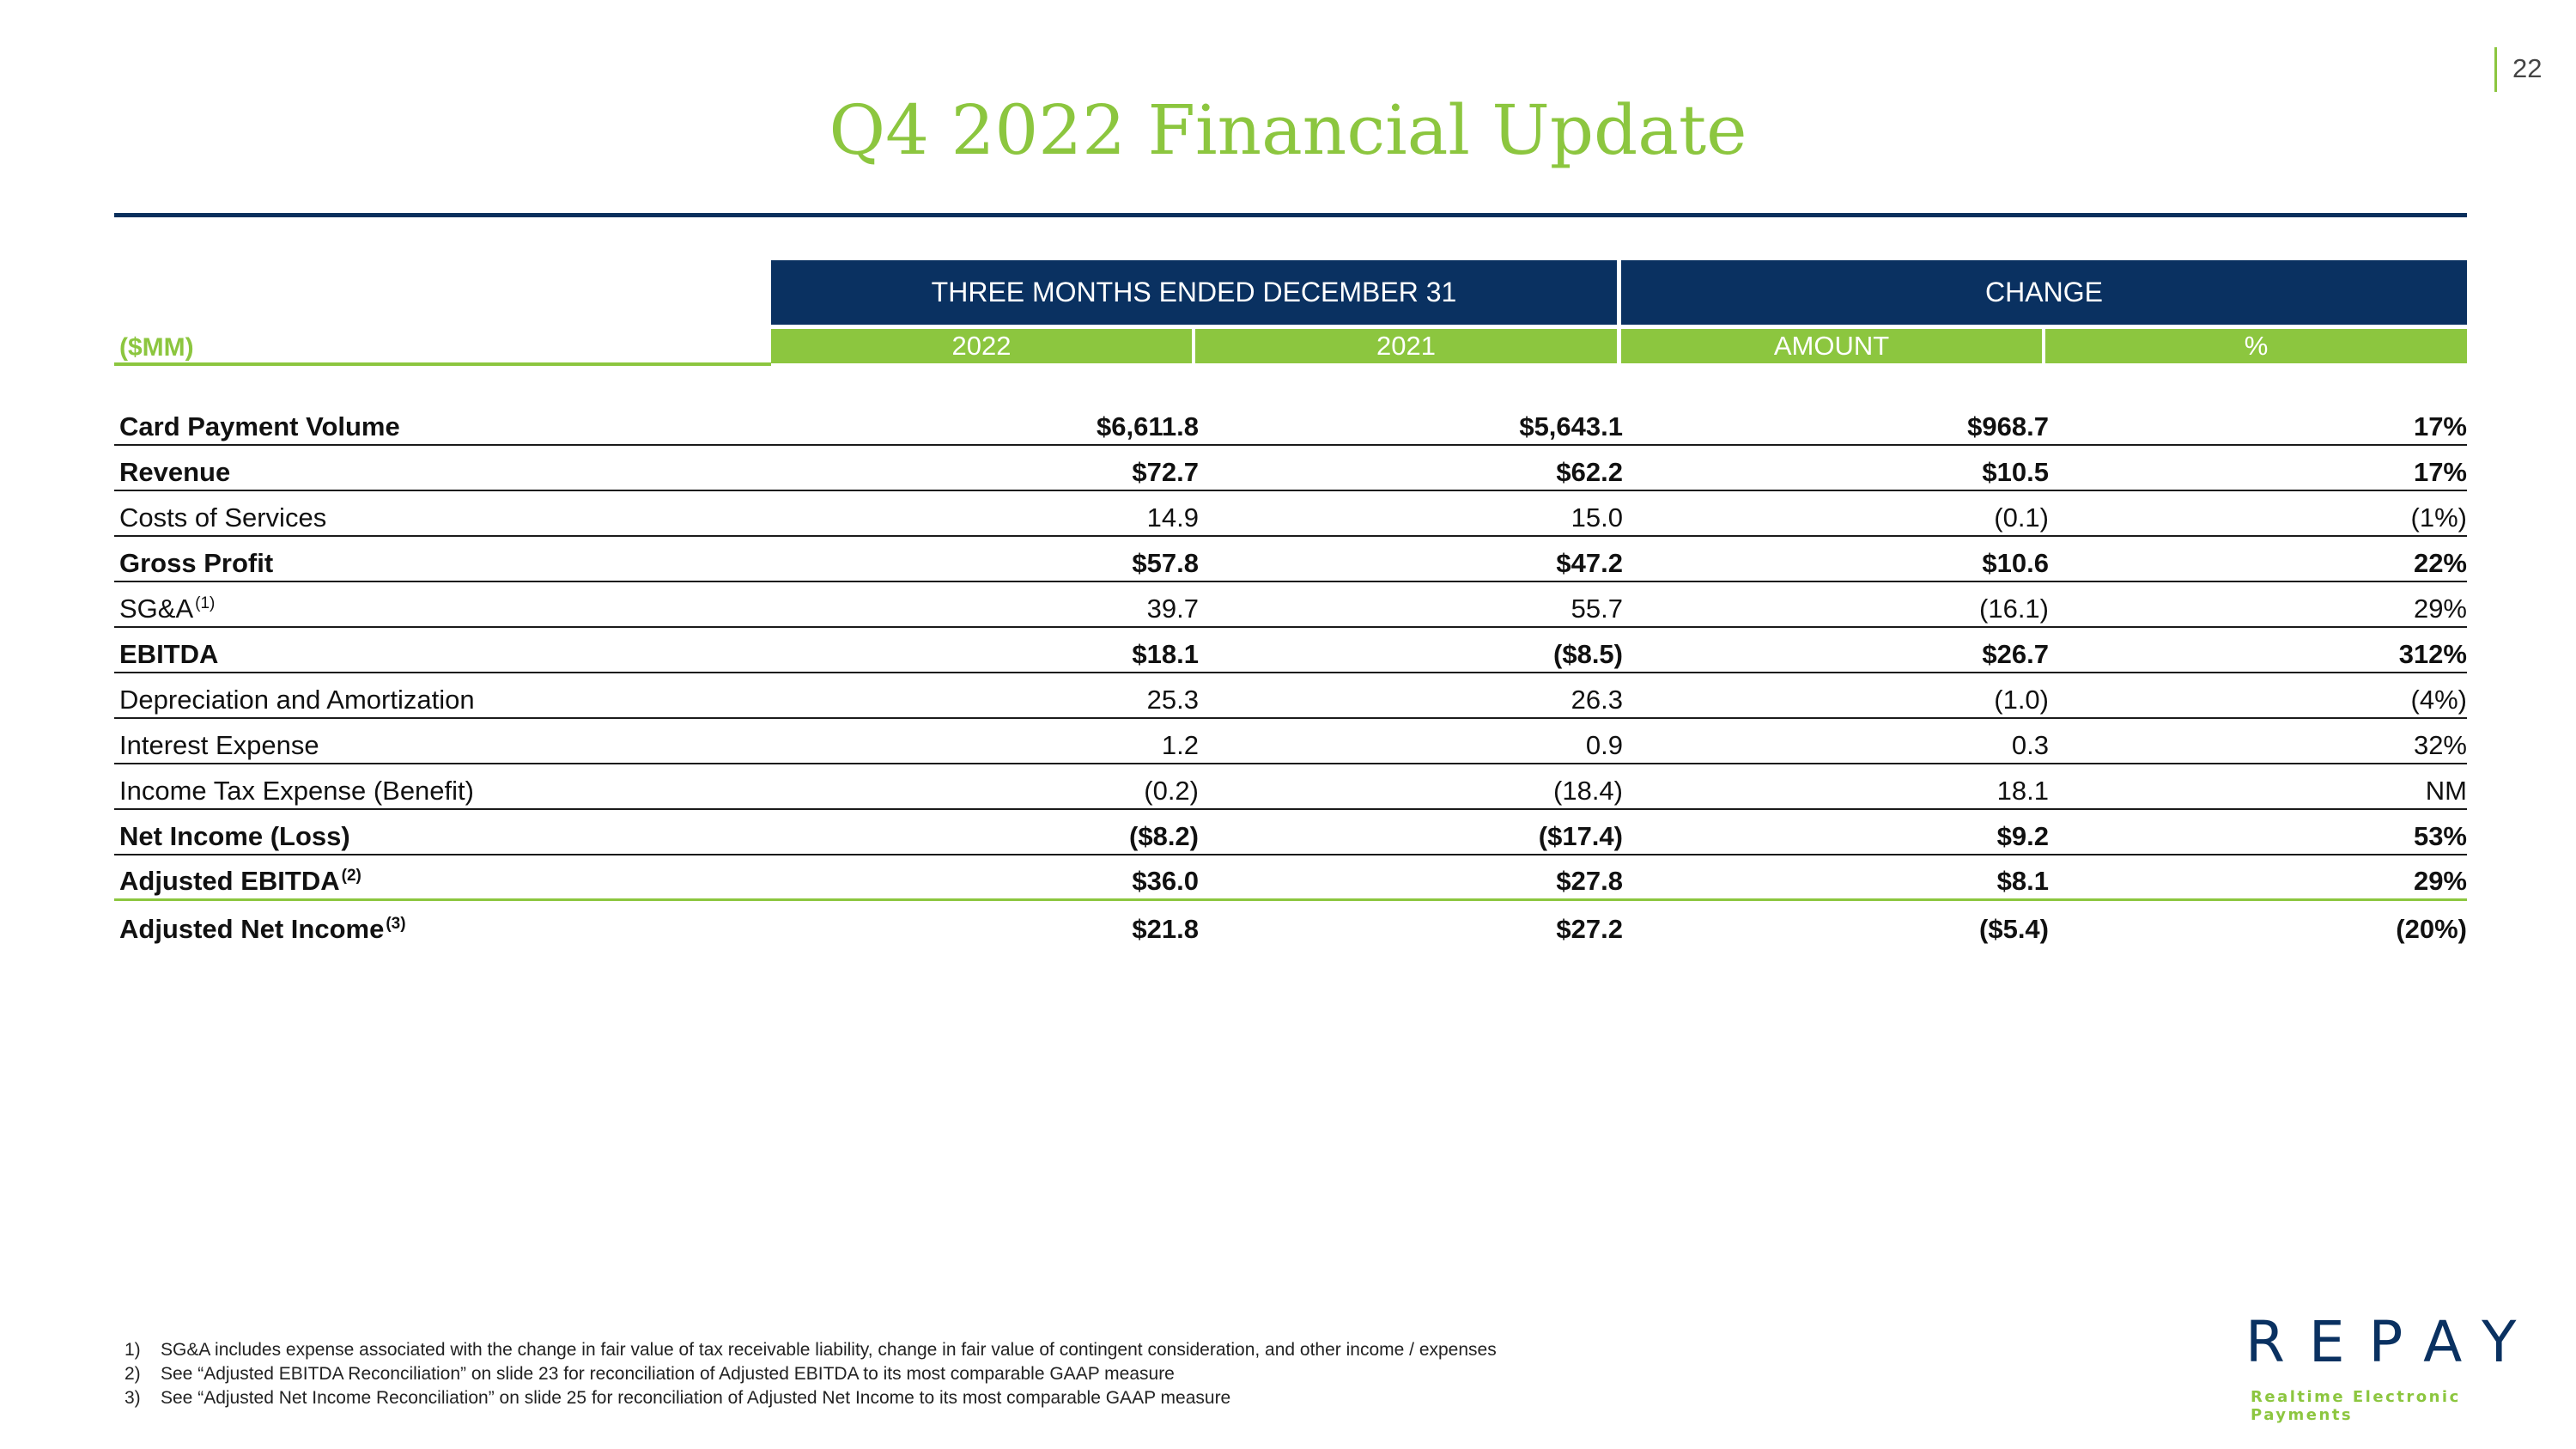  Describe the element at coordinates (2440, 744) in the screenshot. I see `cell-pct: 32%` at that location.